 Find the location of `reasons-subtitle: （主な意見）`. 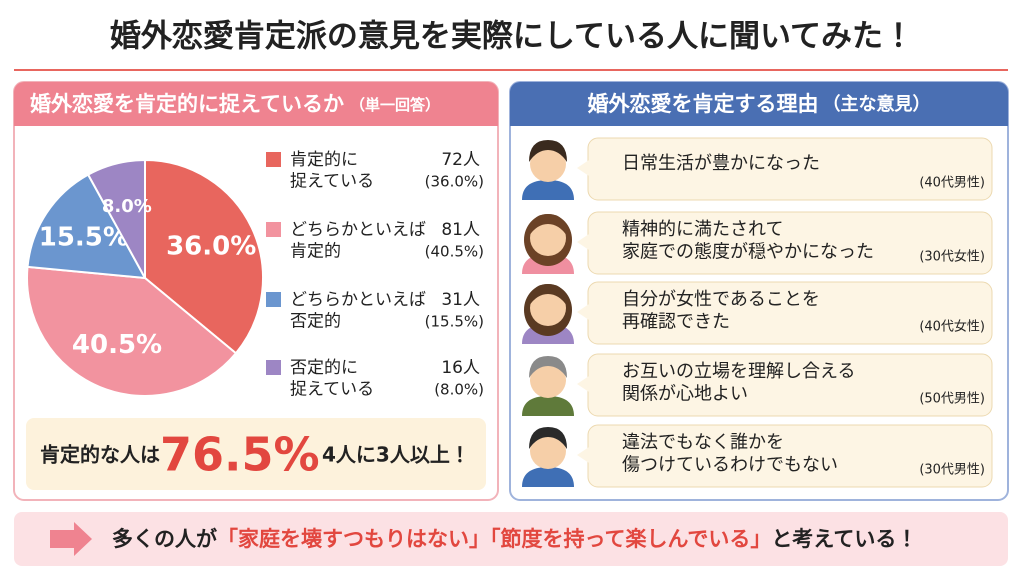

reasons-subtitle: （主な意見） is located at coordinates (877, 104).